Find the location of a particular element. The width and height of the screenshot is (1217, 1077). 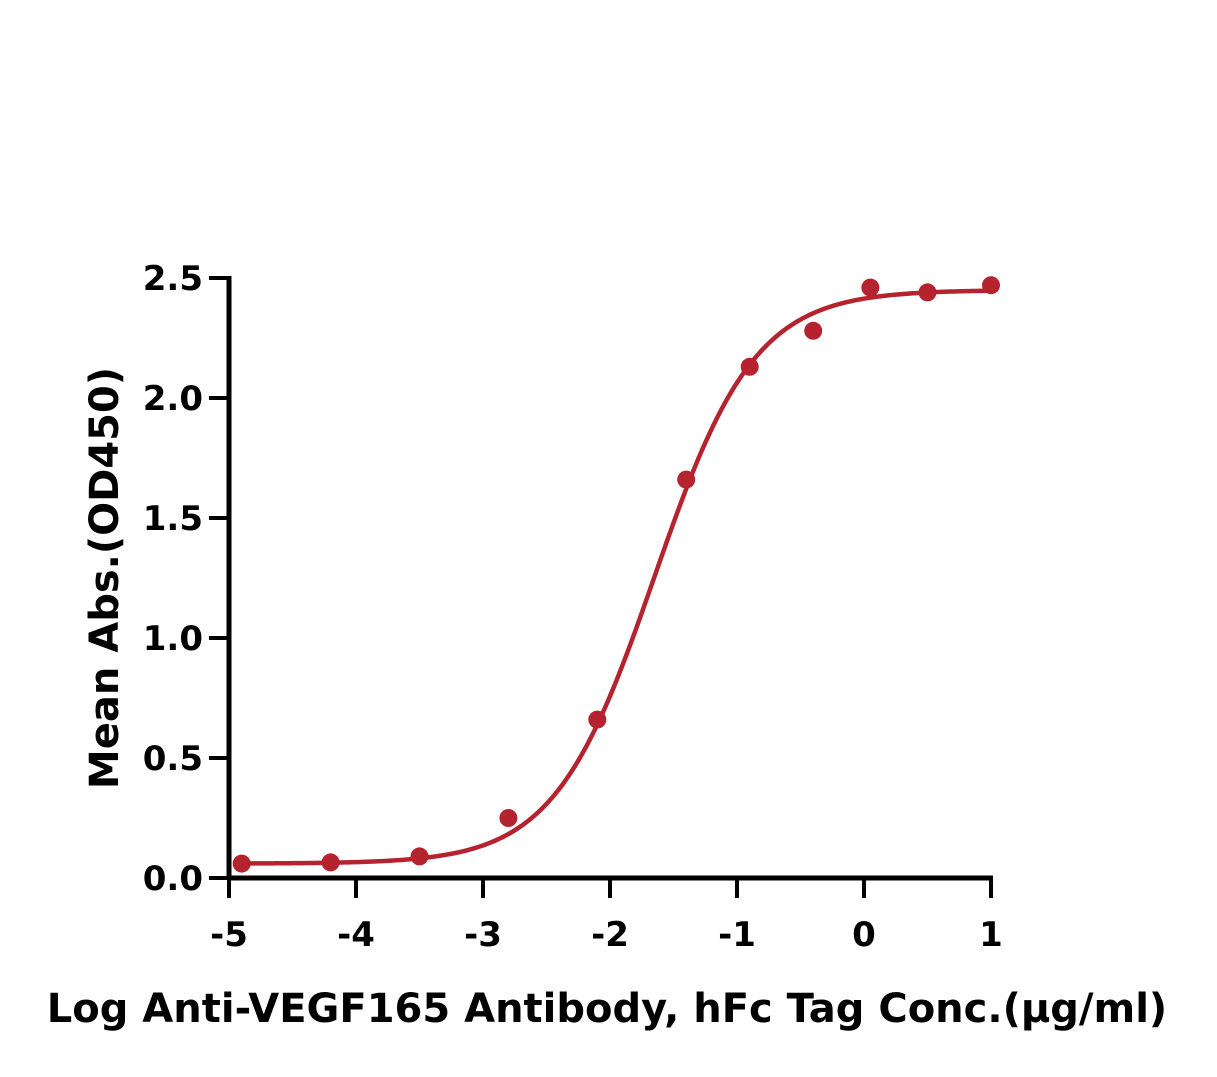

x-tick-label: 1 is located at coordinates (991, 935).